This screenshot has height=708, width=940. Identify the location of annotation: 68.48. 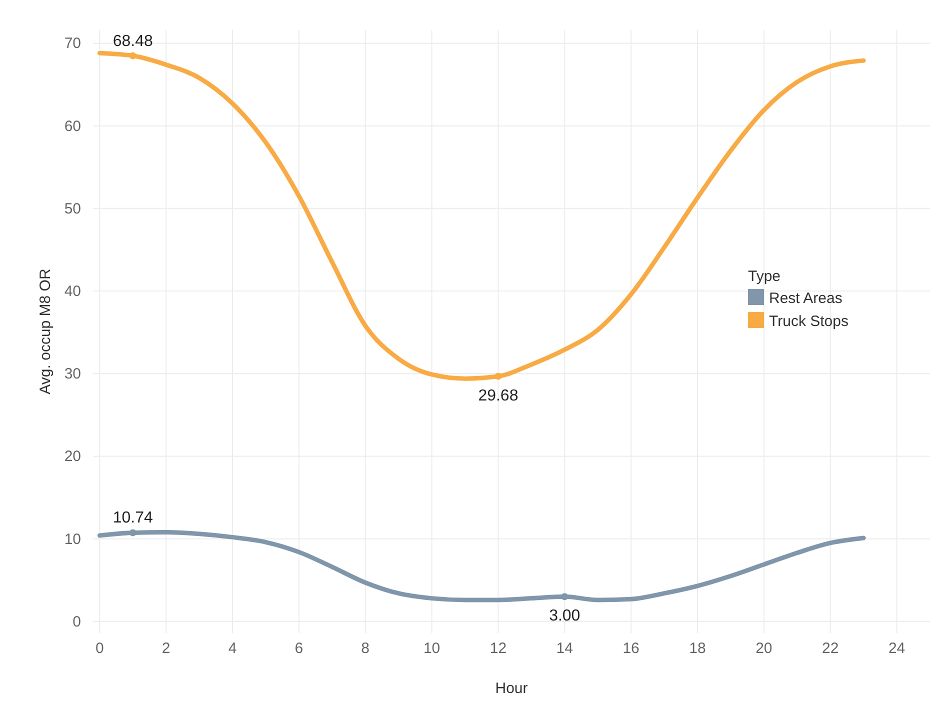
(132, 41).